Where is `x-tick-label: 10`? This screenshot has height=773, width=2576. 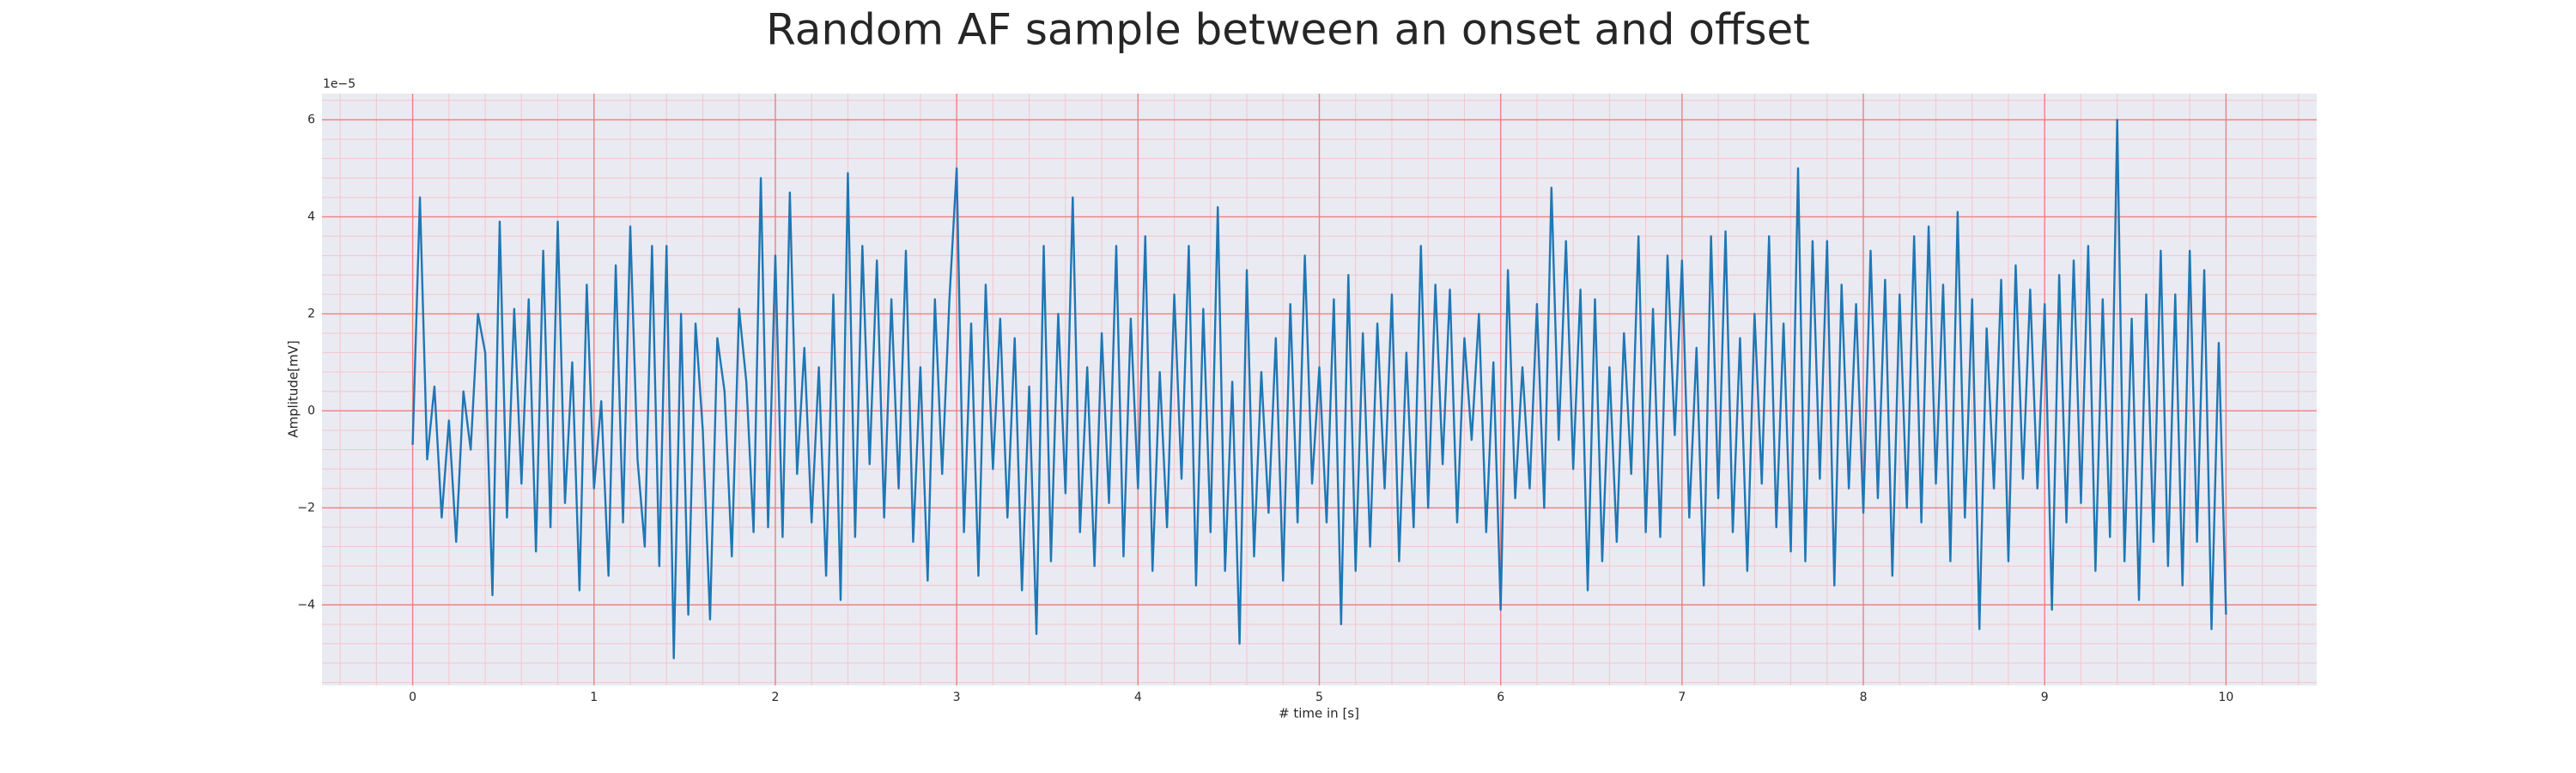
x-tick-label: 10 is located at coordinates (2225, 697).